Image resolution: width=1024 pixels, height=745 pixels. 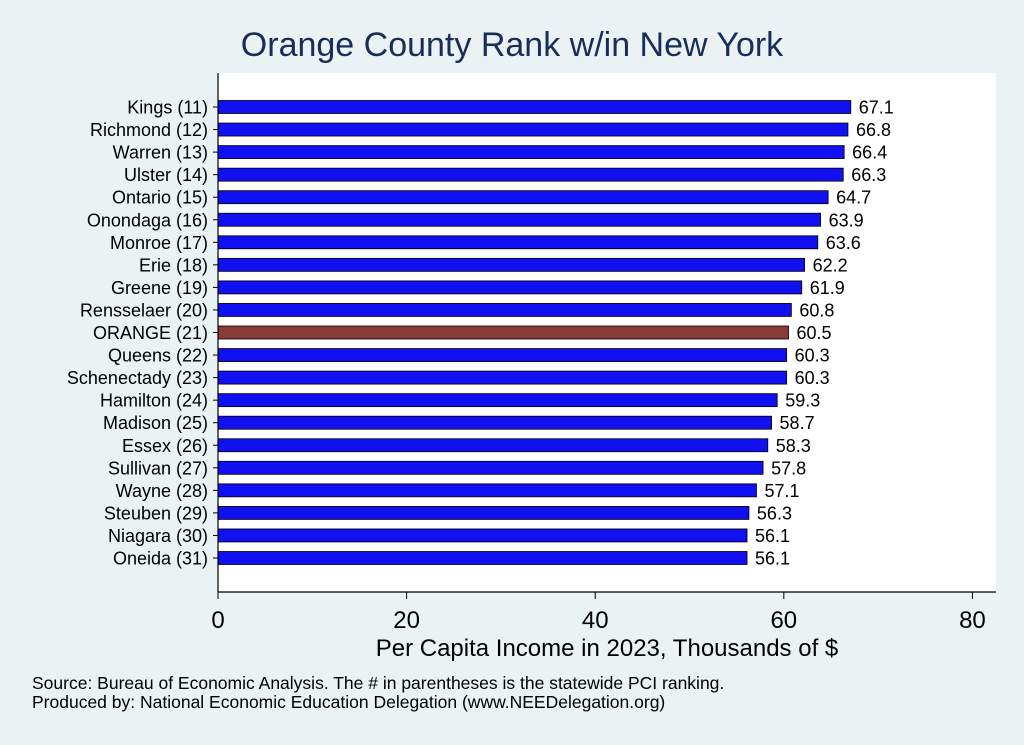 What do you see at coordinates (783, 620) in the screenshot?
I see `x-tick-label: 60` at bounding box center [783, 620].